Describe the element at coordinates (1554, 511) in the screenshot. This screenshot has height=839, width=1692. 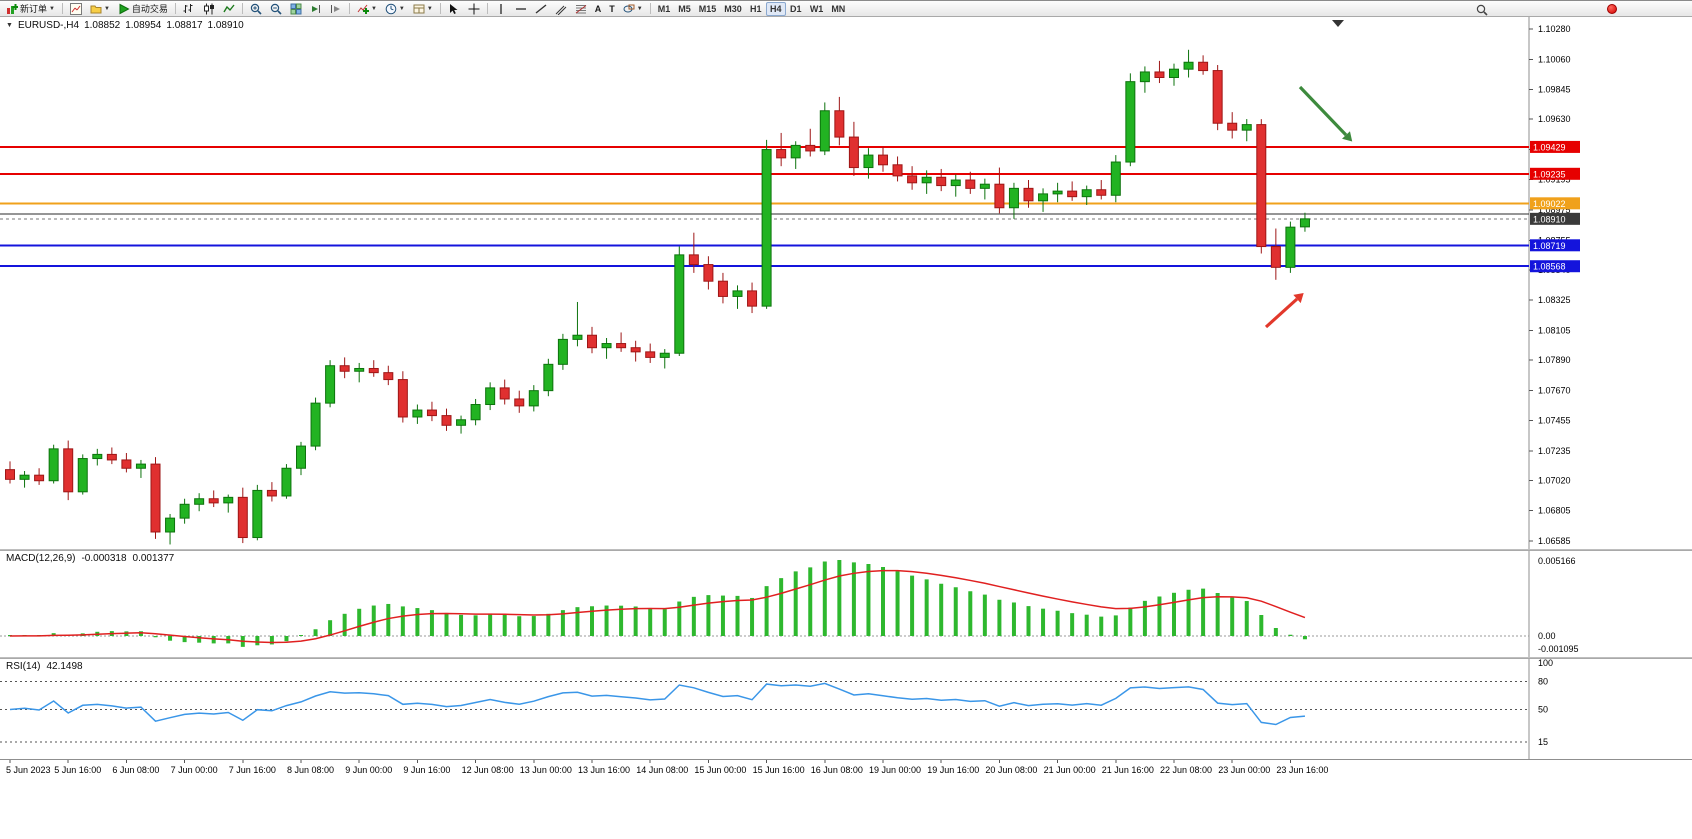
I see `svg-text: 1.06805` at that location.